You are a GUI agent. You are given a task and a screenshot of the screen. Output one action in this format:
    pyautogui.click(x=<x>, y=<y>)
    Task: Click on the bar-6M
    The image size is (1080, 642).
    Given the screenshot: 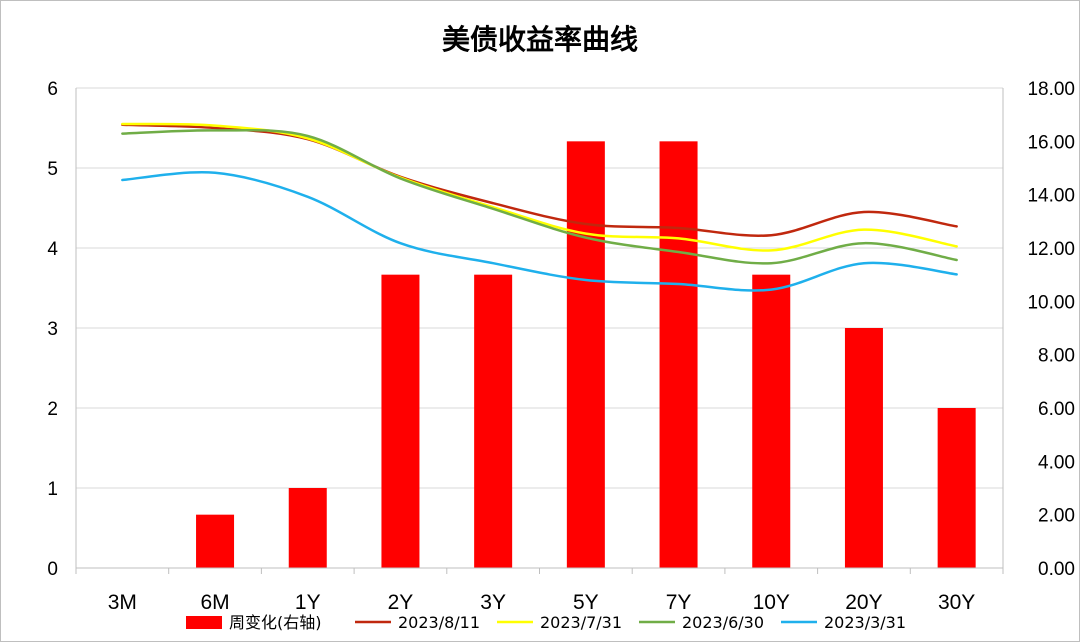 What is the action you would take?
    pyautogui.click(x=215, y=541)
    